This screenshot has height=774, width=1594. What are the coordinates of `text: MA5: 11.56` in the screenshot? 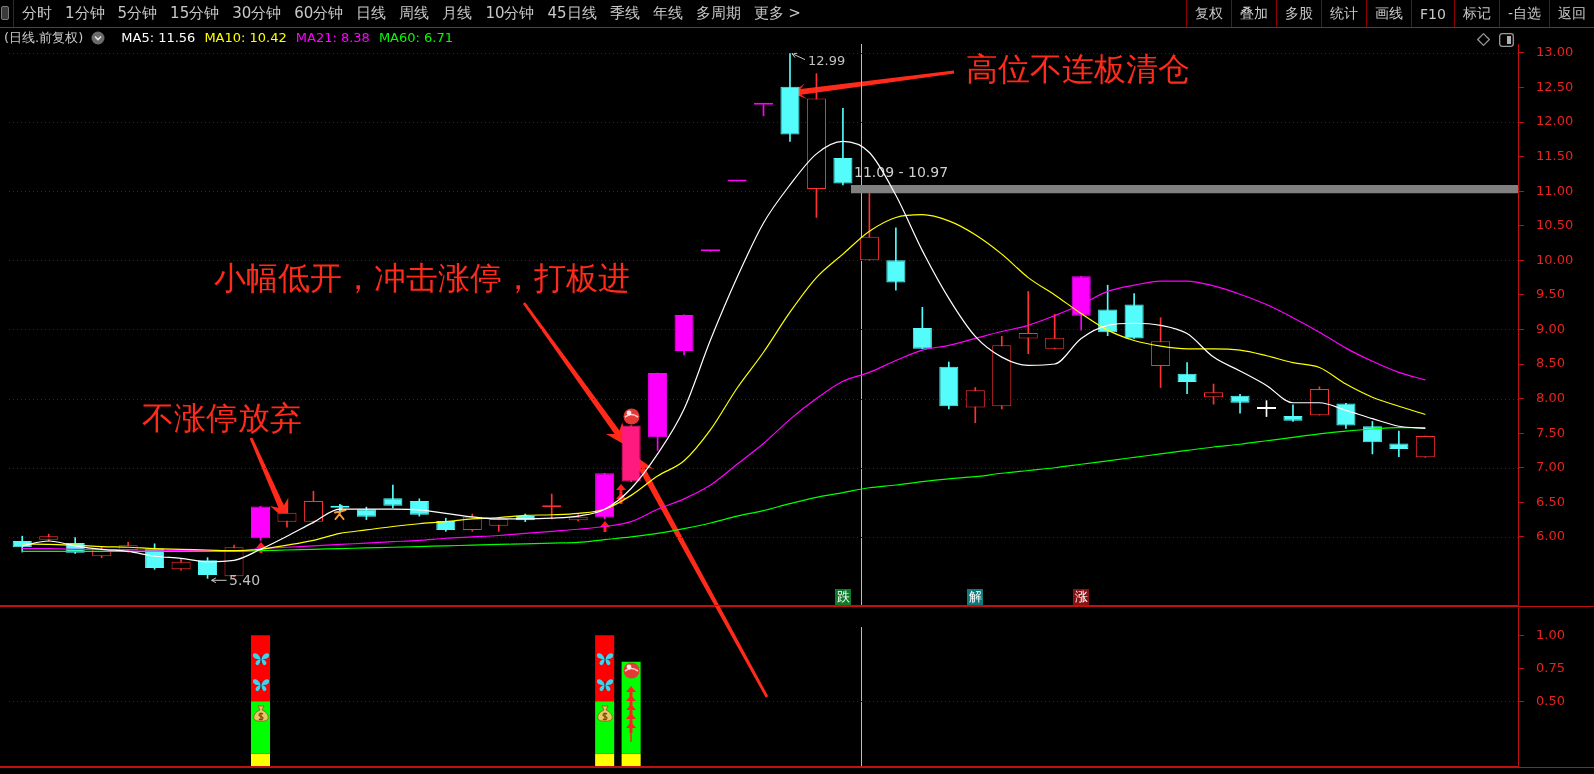 It's located at (158, 37).